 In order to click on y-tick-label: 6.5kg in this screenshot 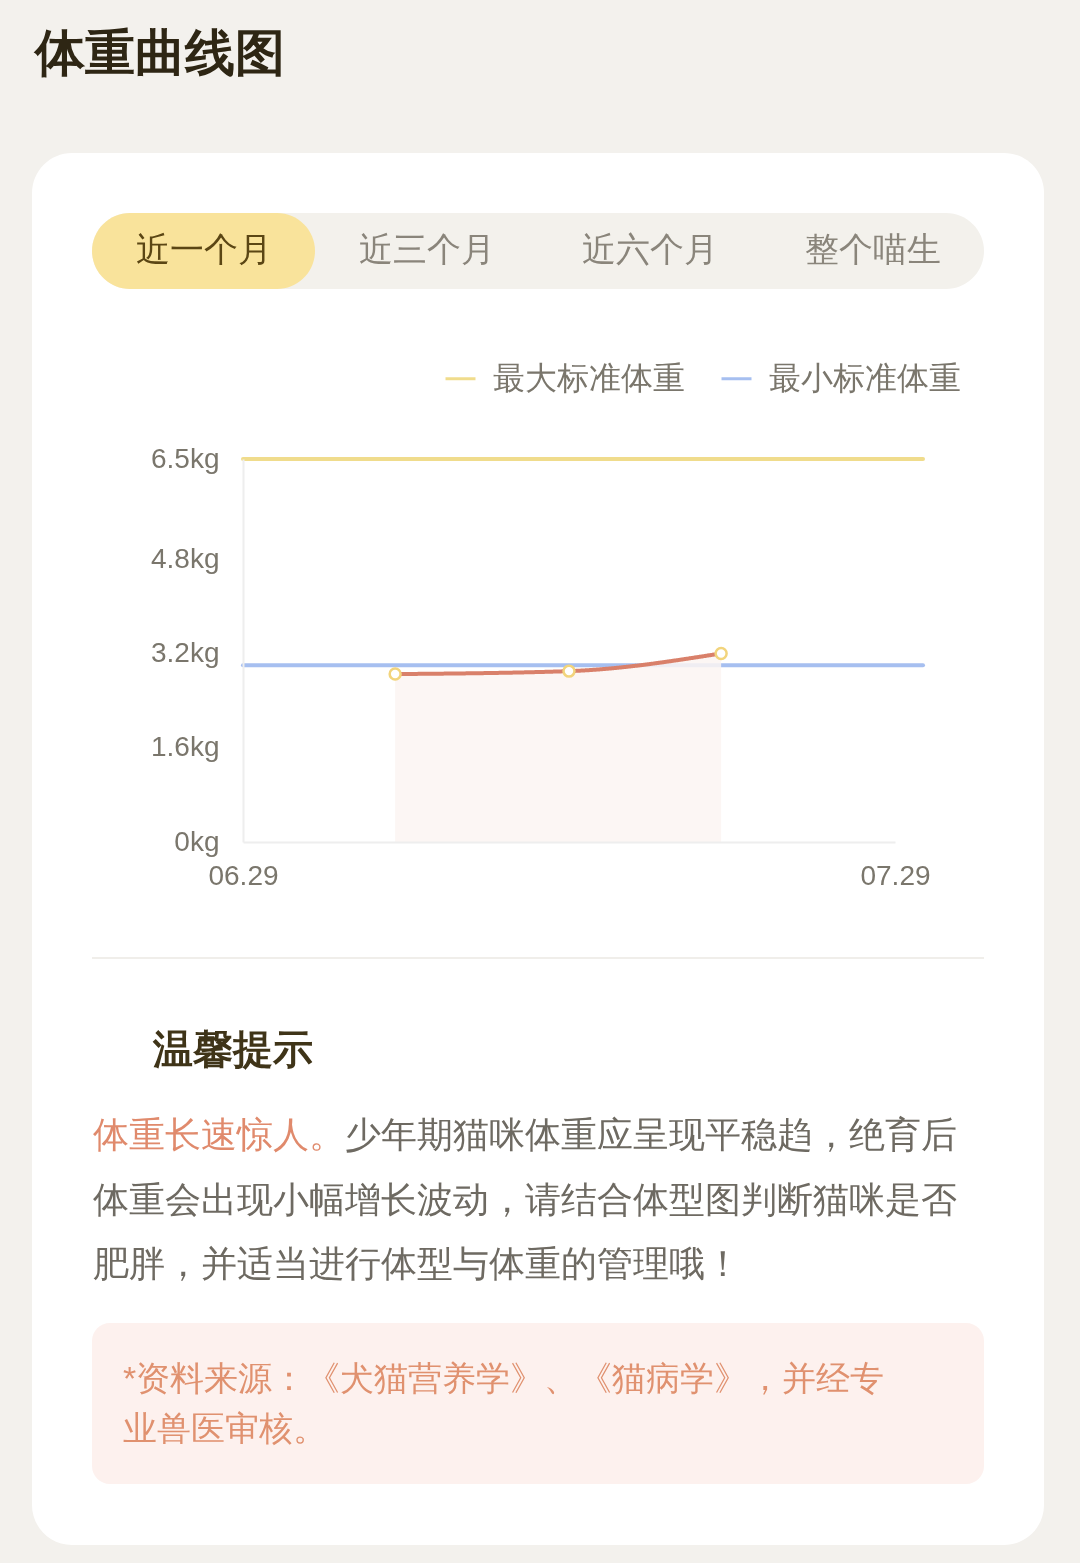, I will do `click(185, 458)`.